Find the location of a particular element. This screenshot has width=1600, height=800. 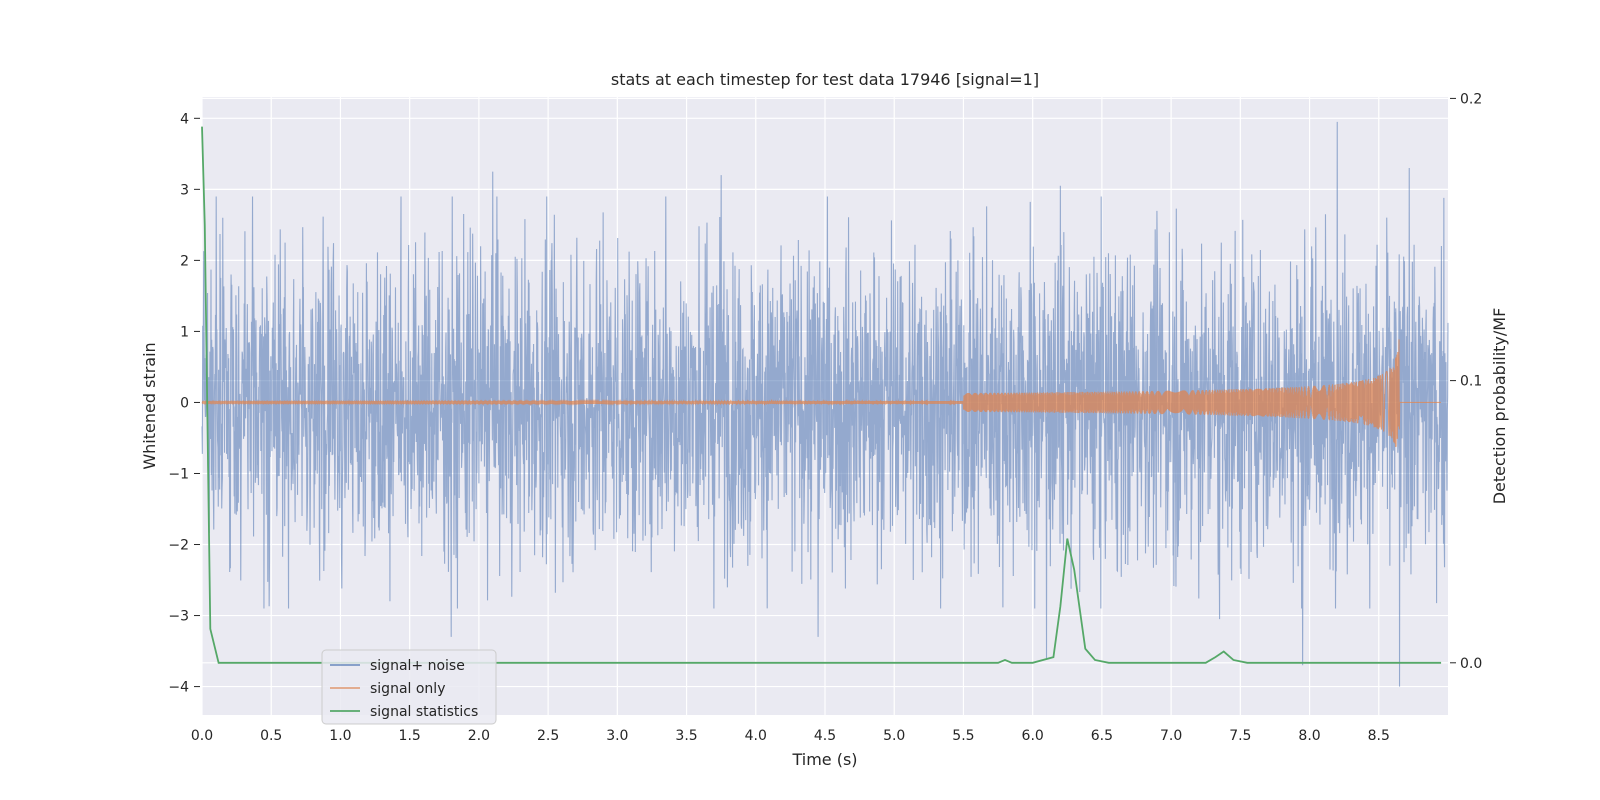

y-axis-label: Whitened strain is located at coordinates (149, 405).